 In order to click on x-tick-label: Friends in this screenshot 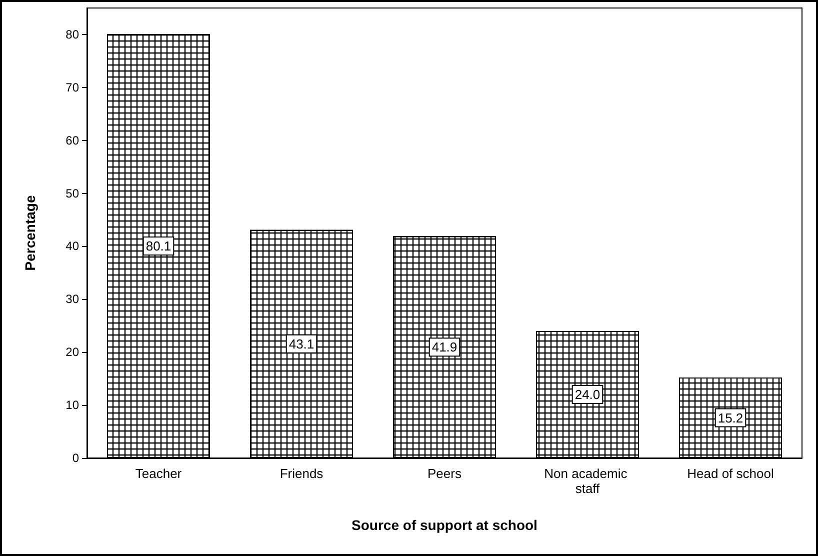, I will do `click(302, 473)`.